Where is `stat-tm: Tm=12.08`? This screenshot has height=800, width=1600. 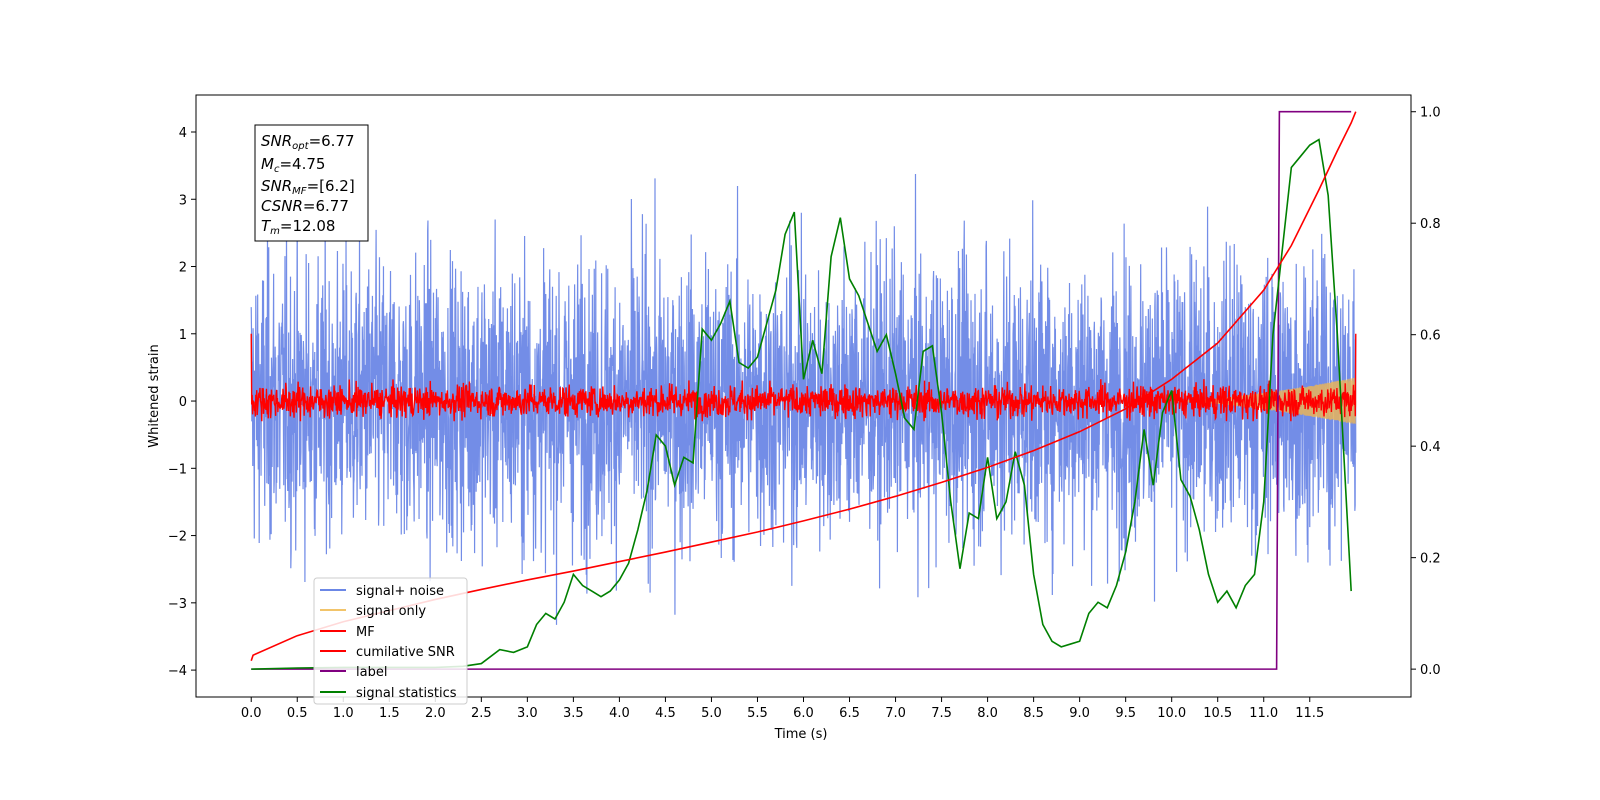
stat-tm: Tm=12.08 is located at coordinates (298, 227).